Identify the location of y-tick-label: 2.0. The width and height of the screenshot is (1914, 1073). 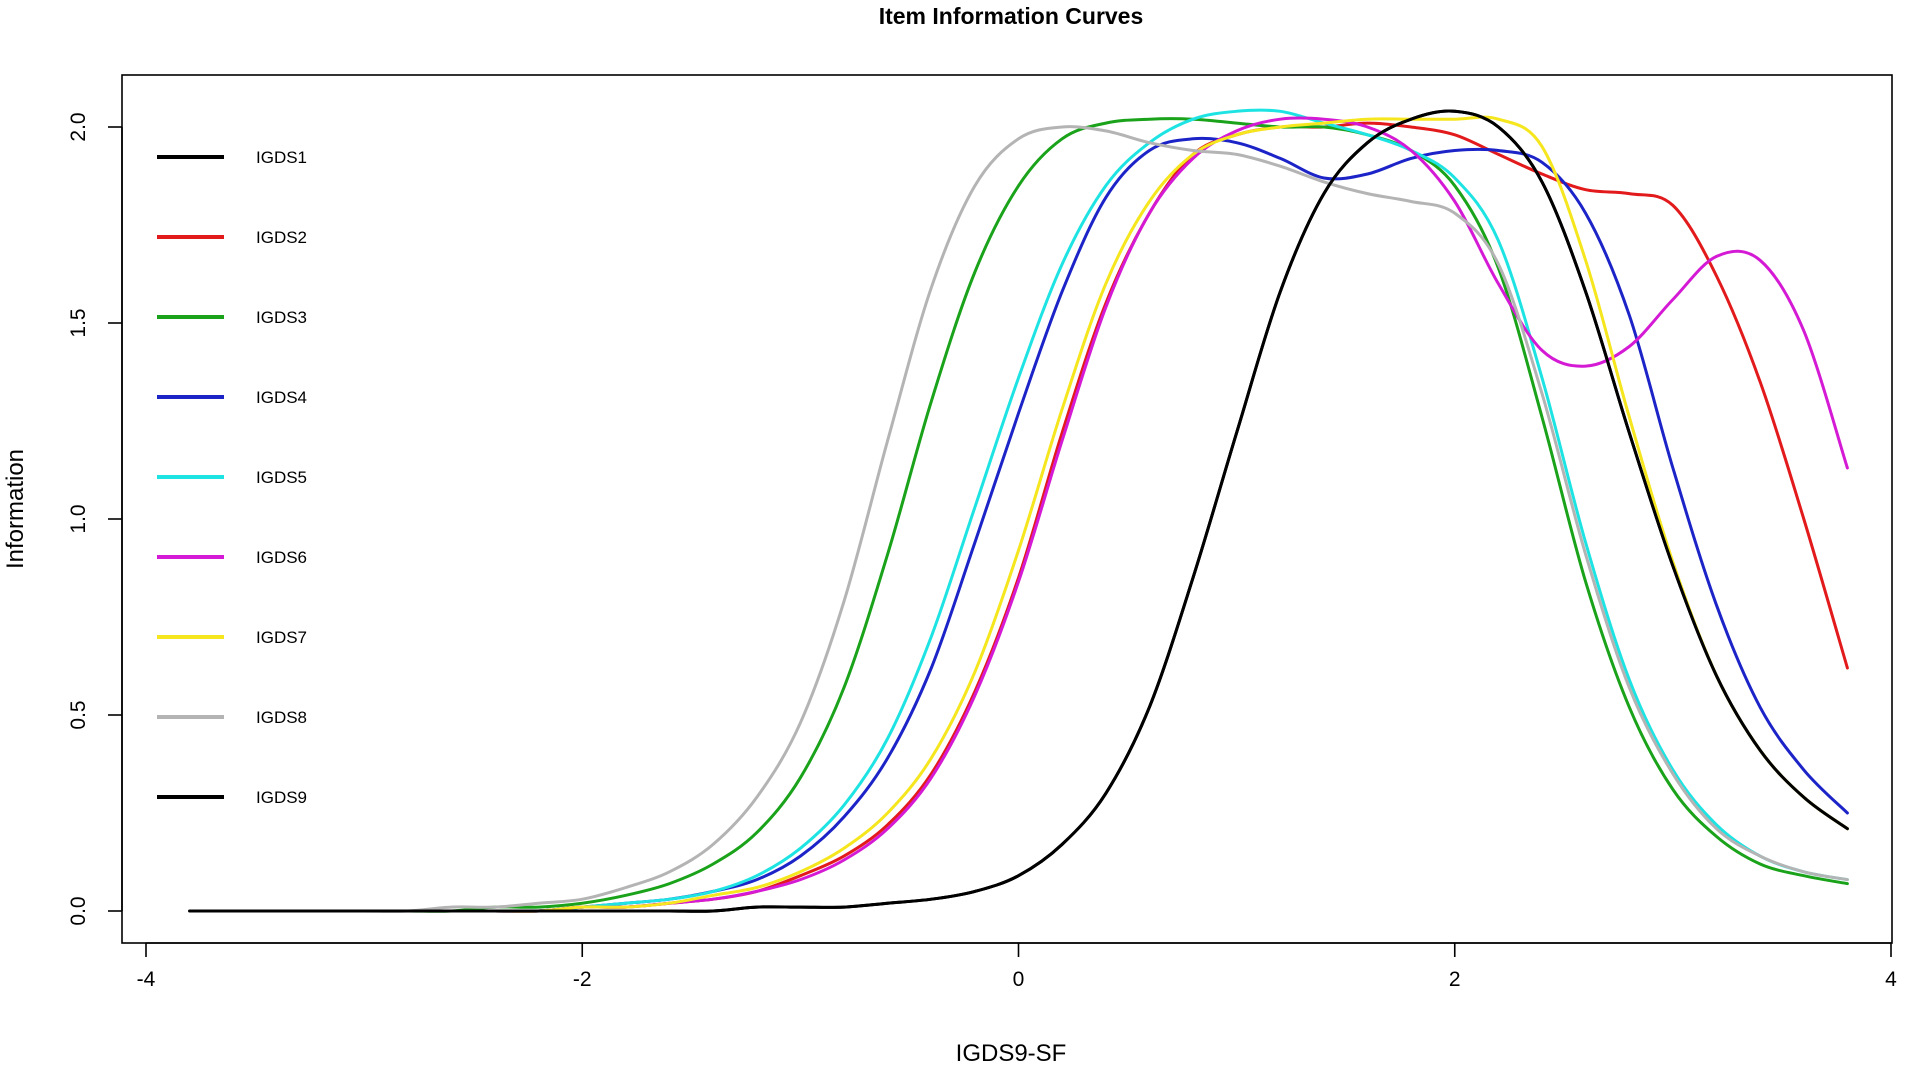
(78, 126).